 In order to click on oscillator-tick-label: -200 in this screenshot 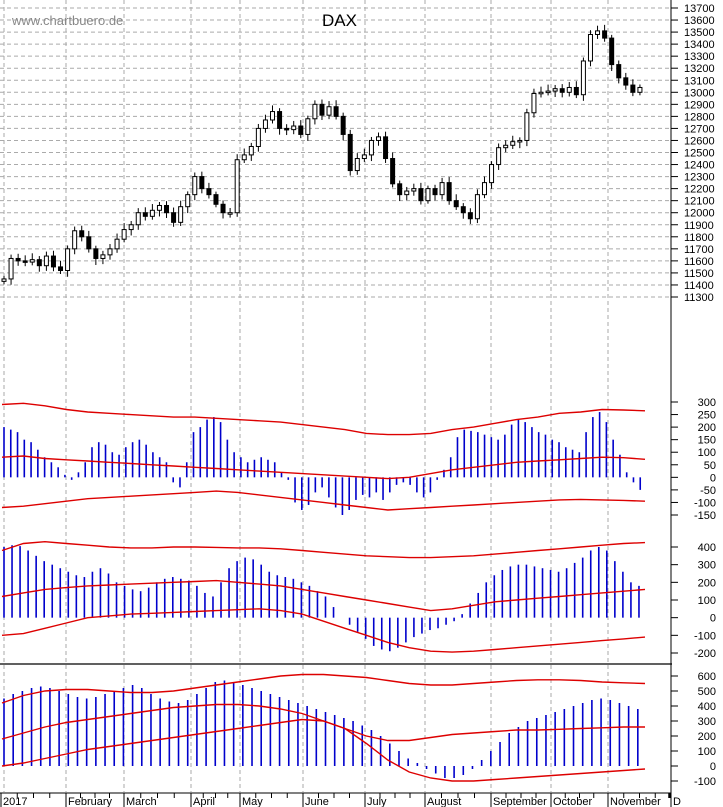, I will do `click(705, 654)`.